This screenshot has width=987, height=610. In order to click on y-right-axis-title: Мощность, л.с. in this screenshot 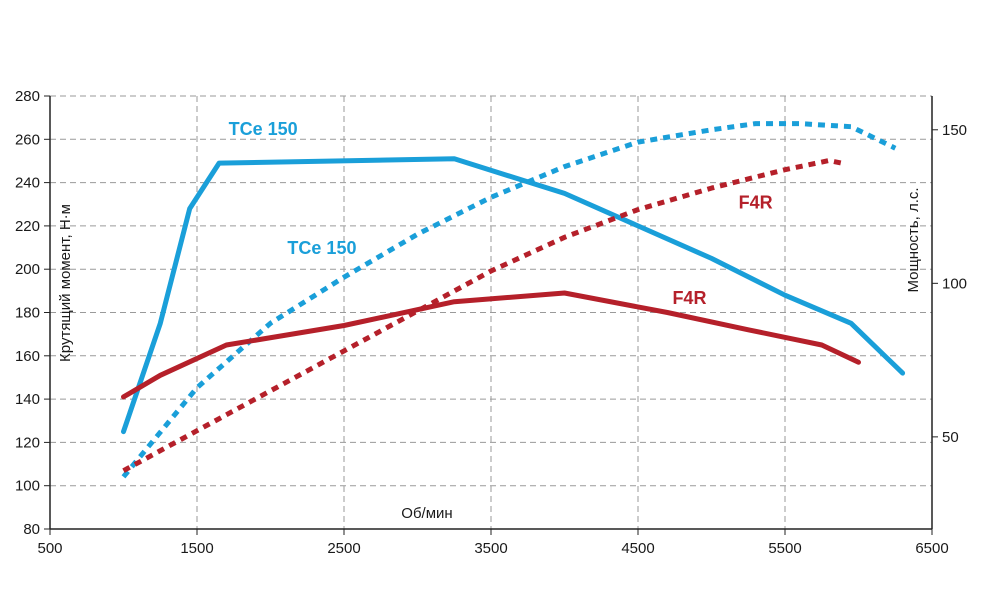, I will do `click(913, 239)`.